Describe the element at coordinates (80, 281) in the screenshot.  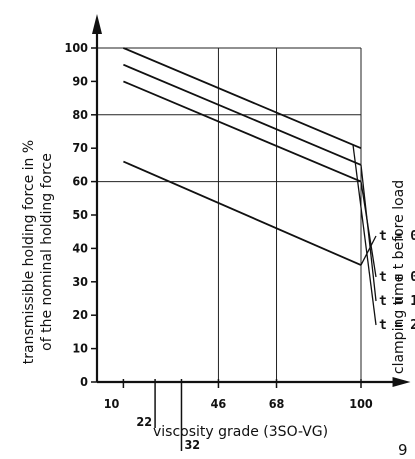
I see `y-tick-label-30: 30` at that location.